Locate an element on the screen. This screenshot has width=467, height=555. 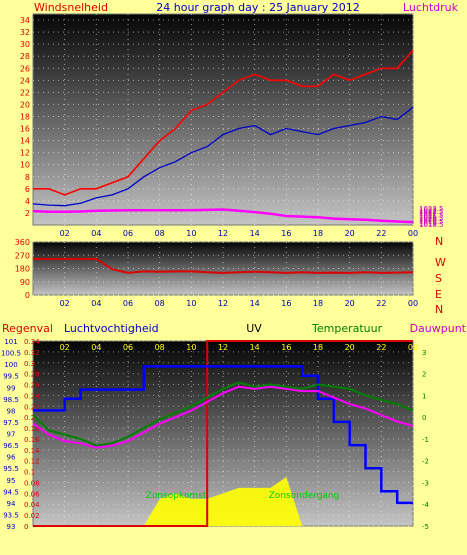
sunset-label: Zonsondergang is located at coordinates (304, 496).